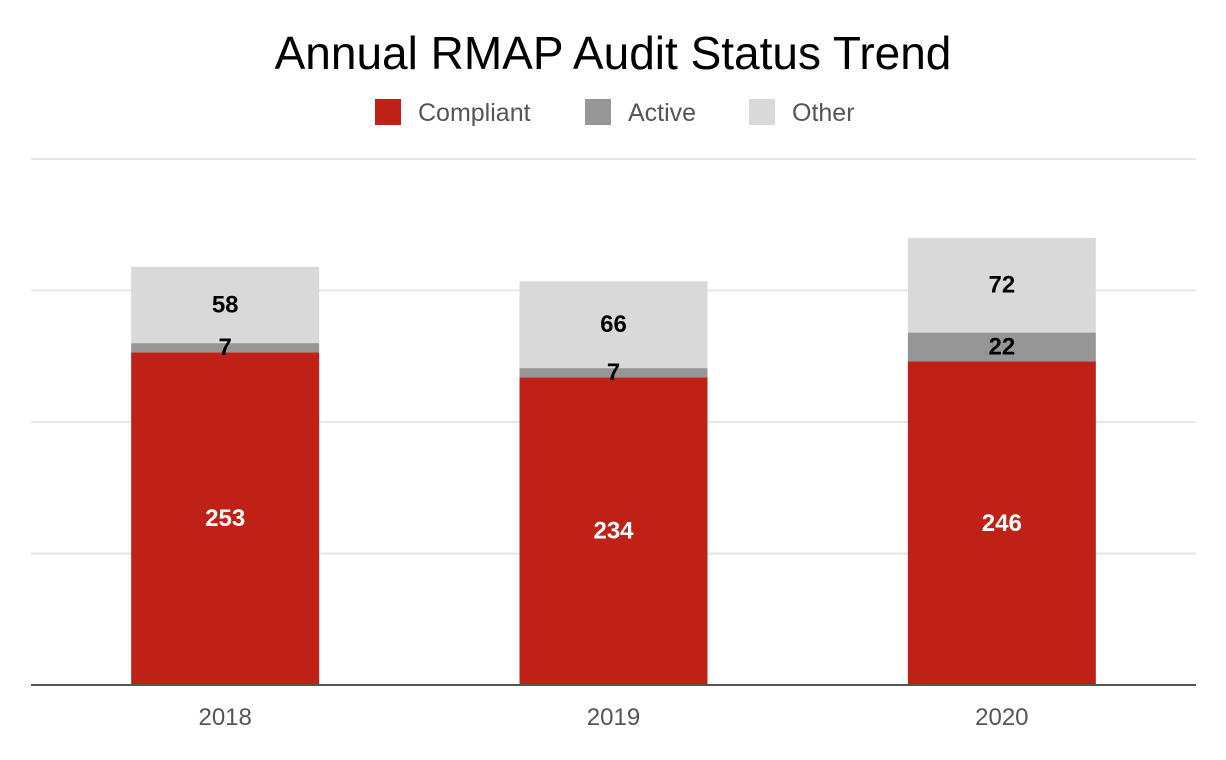 This screenshot has width=1226, height=760. Describe the element at coordinates (474, 113) in the screenshot. I see `legend-label-compliant: Compliant` at that location.